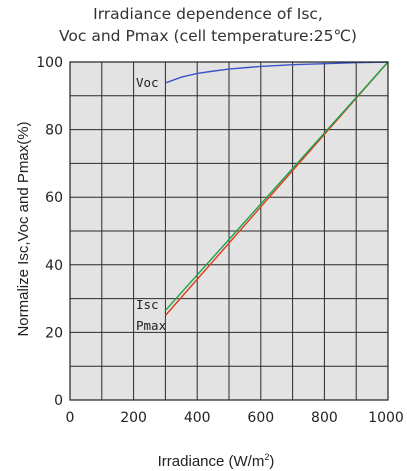  What do you see at coordinates (235, 418) in the screenshot?
I see `x-tick-labels: 0 200 400 600 800 1000` at bounding box center [235, 418].